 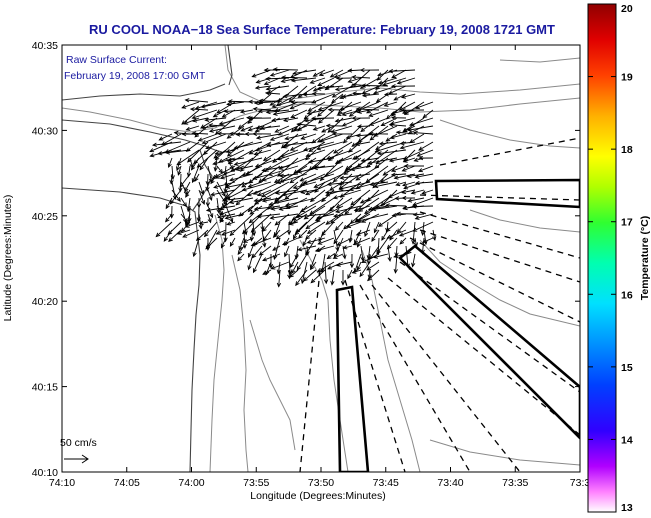 What do you see at coordinates (352, 378) in the screenshot?
I see `survey-box-south` at bounding box center [352, 378].